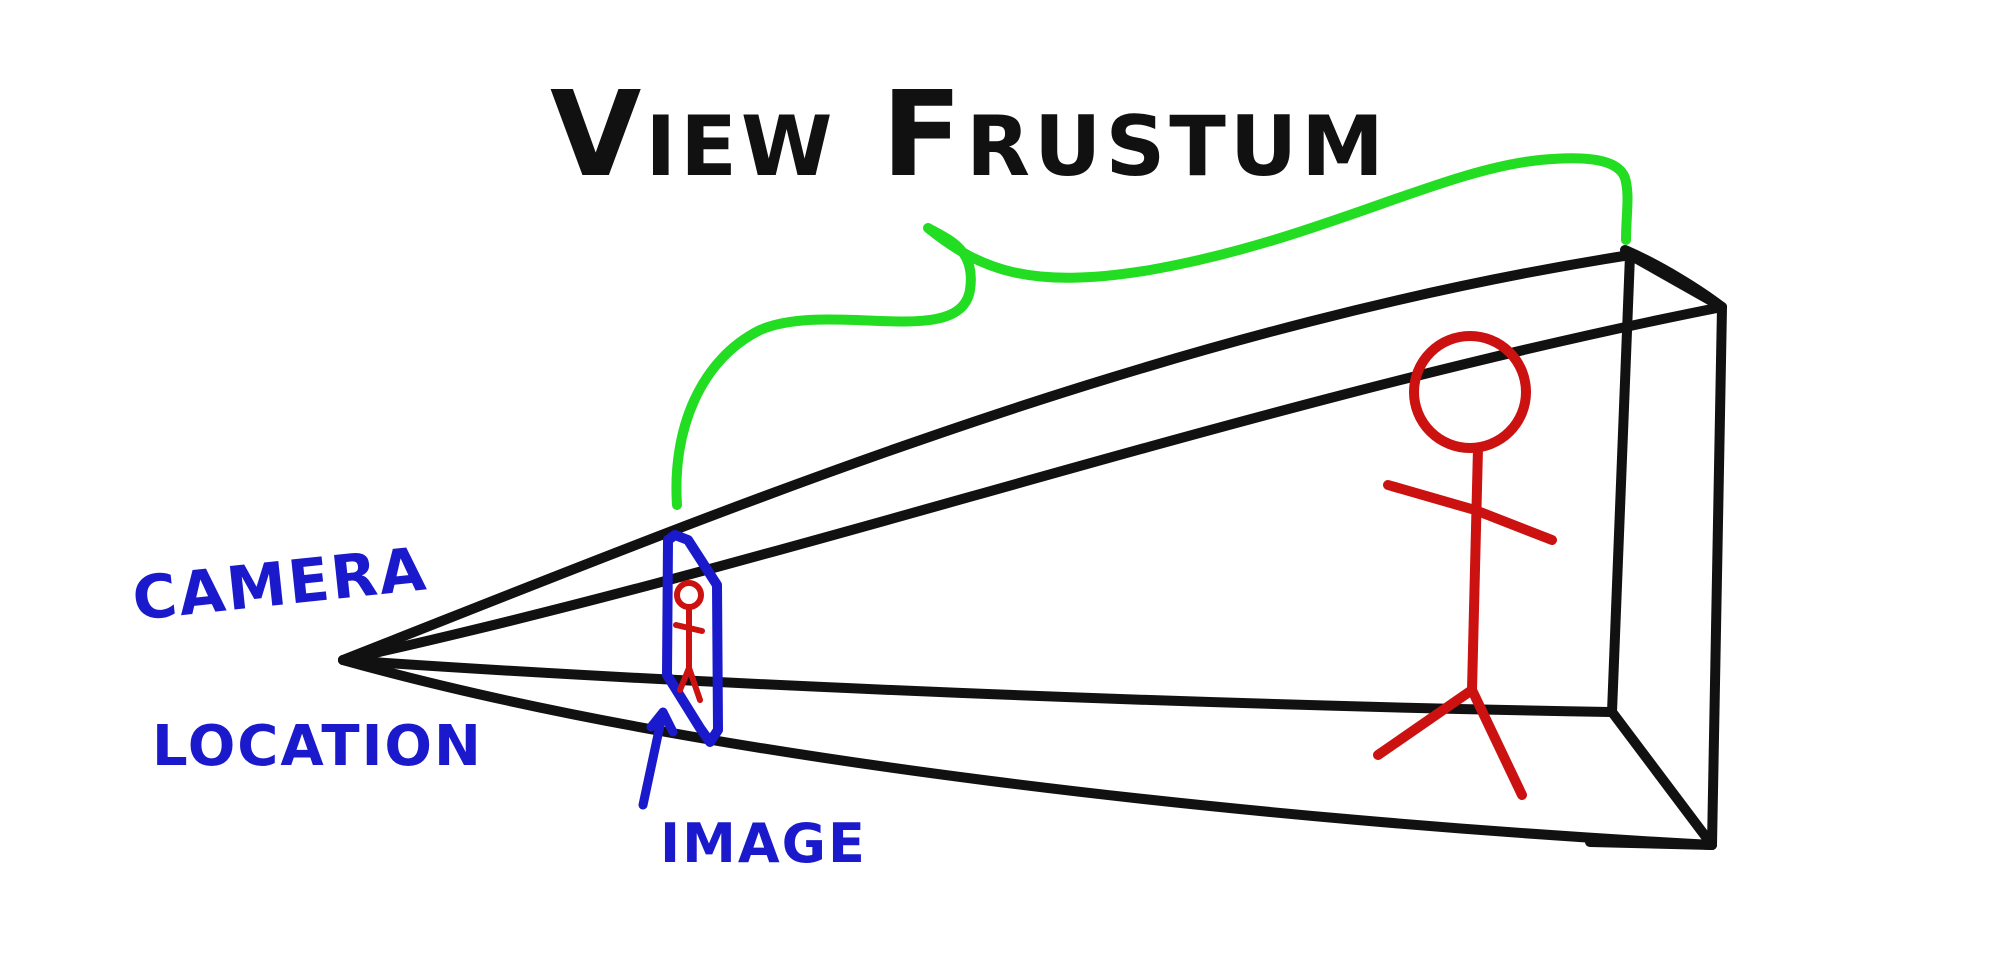 This screenshot has height=954, width=2008. What do you see at coordinates (1673, 278) in the screenshot?
I see `far-plane-top` at bounding box center [1673, 278].